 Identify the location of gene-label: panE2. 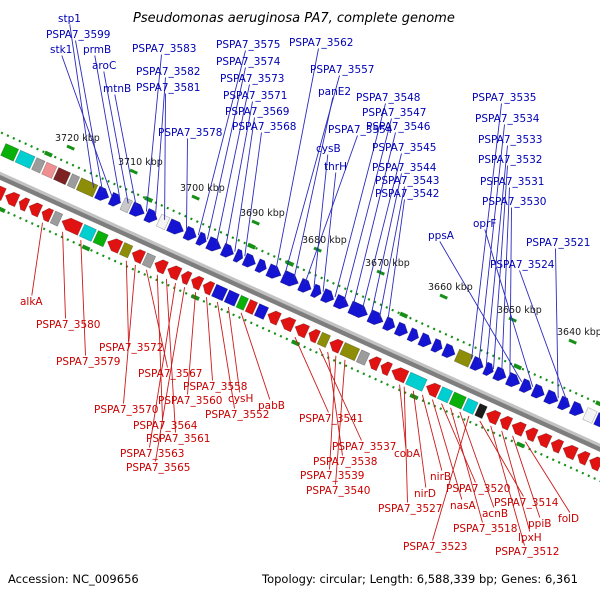
(334, 92).